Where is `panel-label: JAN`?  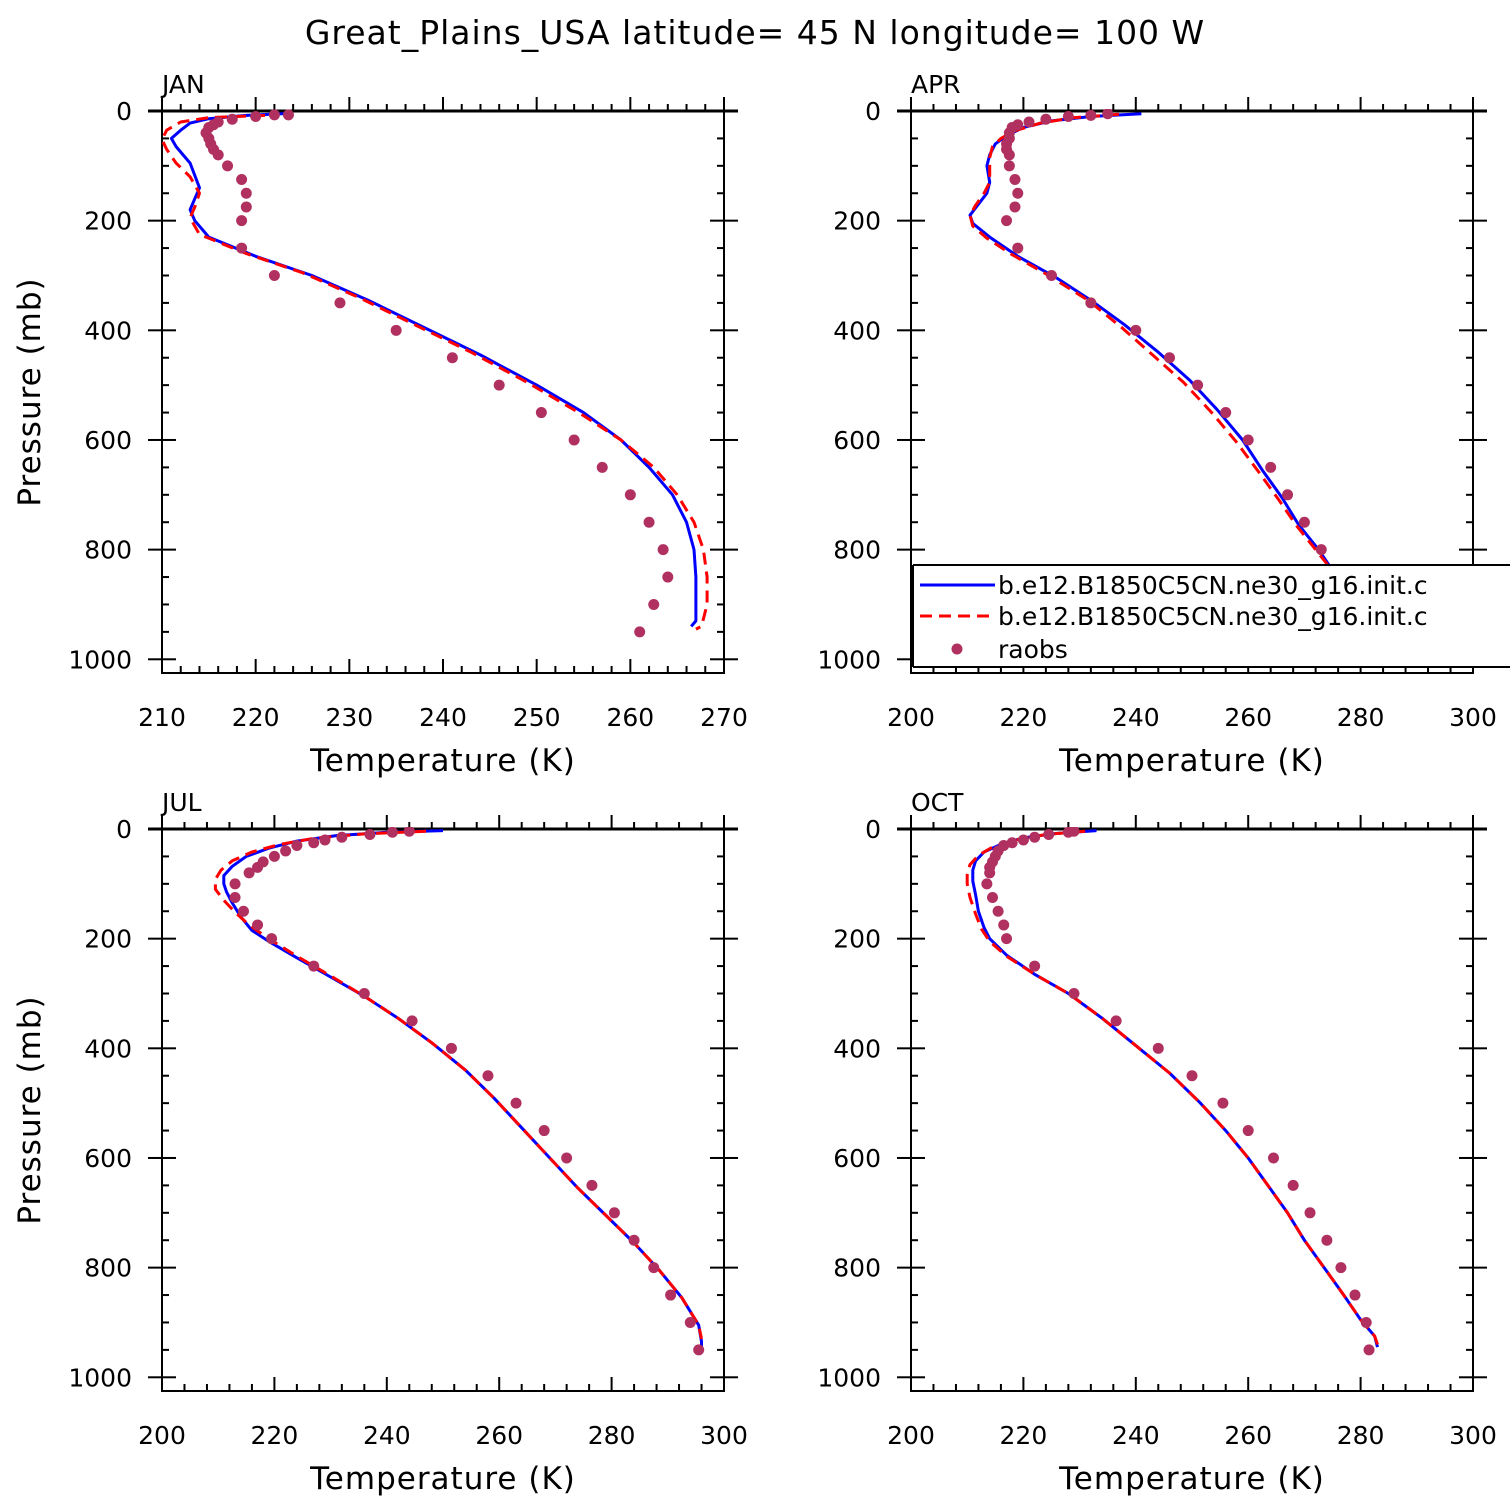 panel-label: JAN is located at coordinates (182, 84).